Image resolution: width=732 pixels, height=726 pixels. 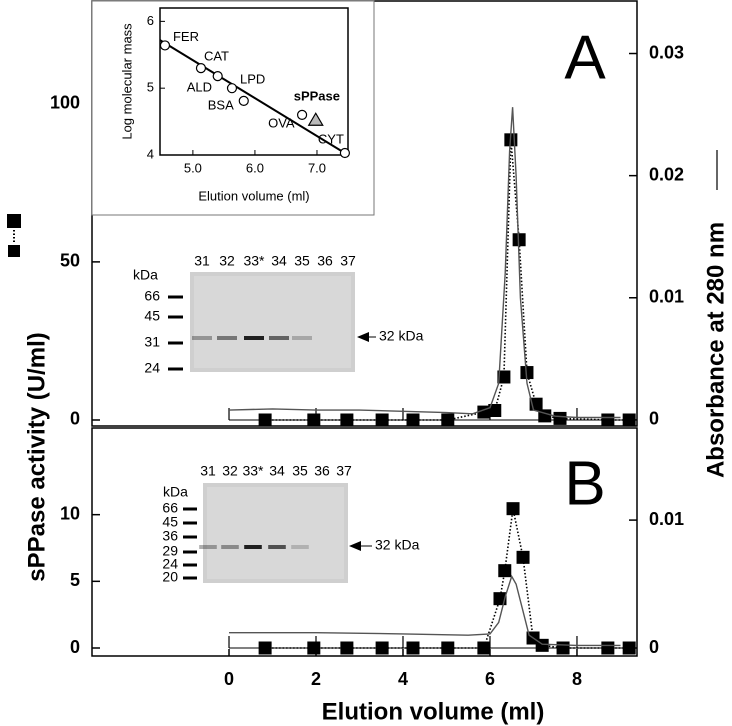 I want to click on x-tick-label: 4, so click(x=403, y=679).